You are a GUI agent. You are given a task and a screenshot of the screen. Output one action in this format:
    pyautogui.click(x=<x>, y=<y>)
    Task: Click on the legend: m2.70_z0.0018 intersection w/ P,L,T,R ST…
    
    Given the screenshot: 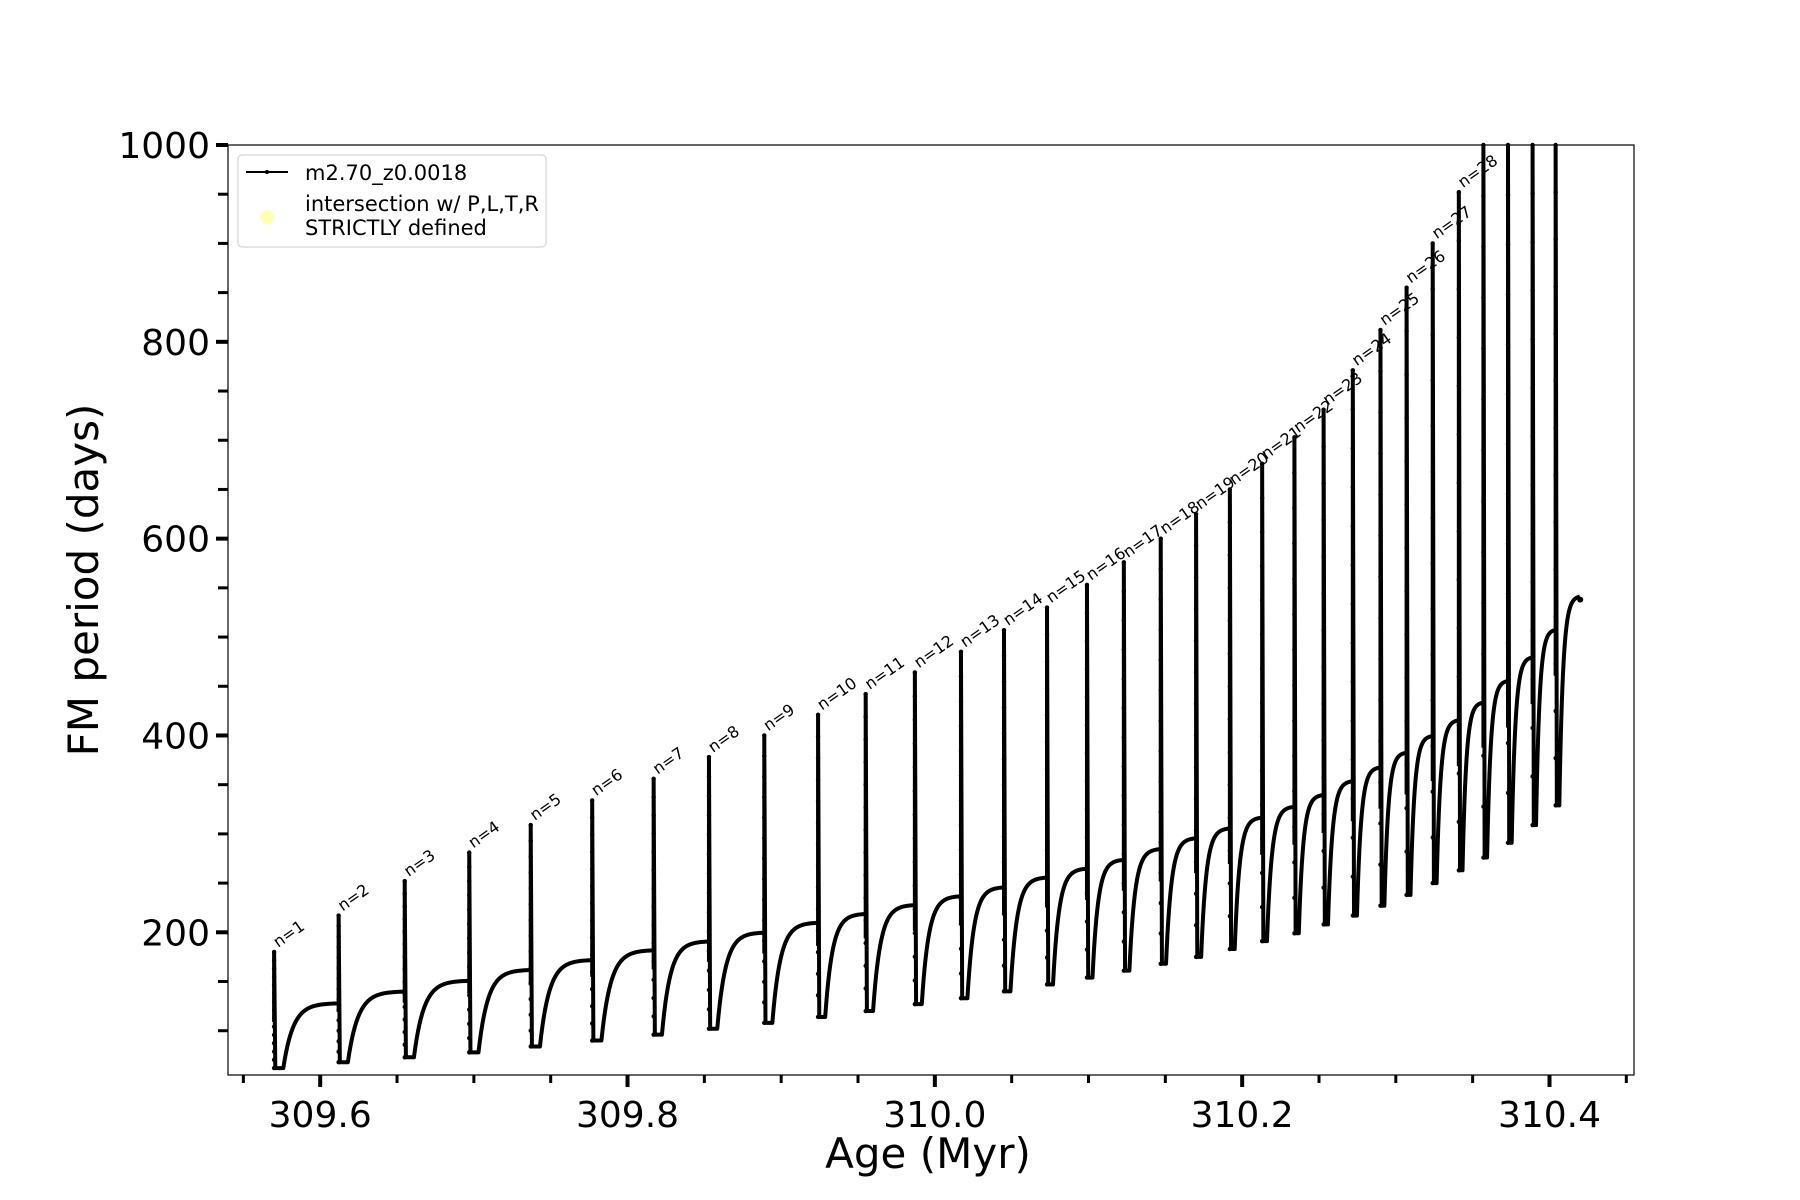 What is the action you would take?
    pyautogui.click(x=392, y=201)
    